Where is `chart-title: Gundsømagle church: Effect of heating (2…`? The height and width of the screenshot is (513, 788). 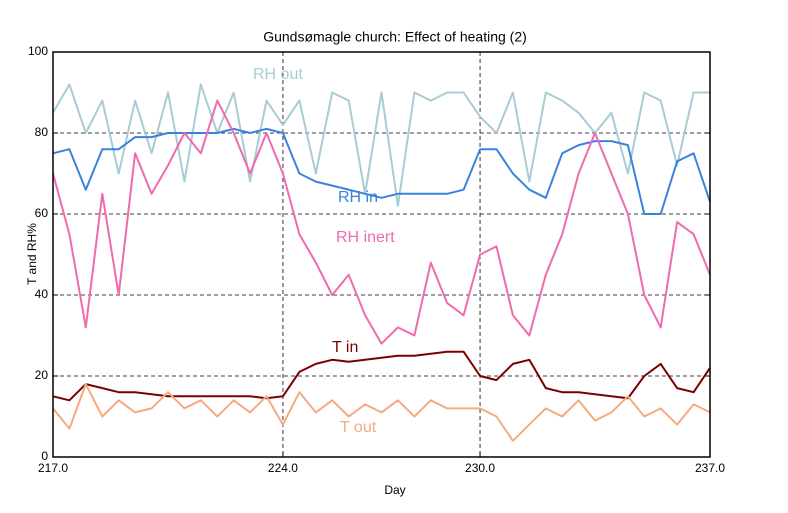 chart-title: Gundsømagle church: Effect of heating (2… is located at coordinates (395, 37).